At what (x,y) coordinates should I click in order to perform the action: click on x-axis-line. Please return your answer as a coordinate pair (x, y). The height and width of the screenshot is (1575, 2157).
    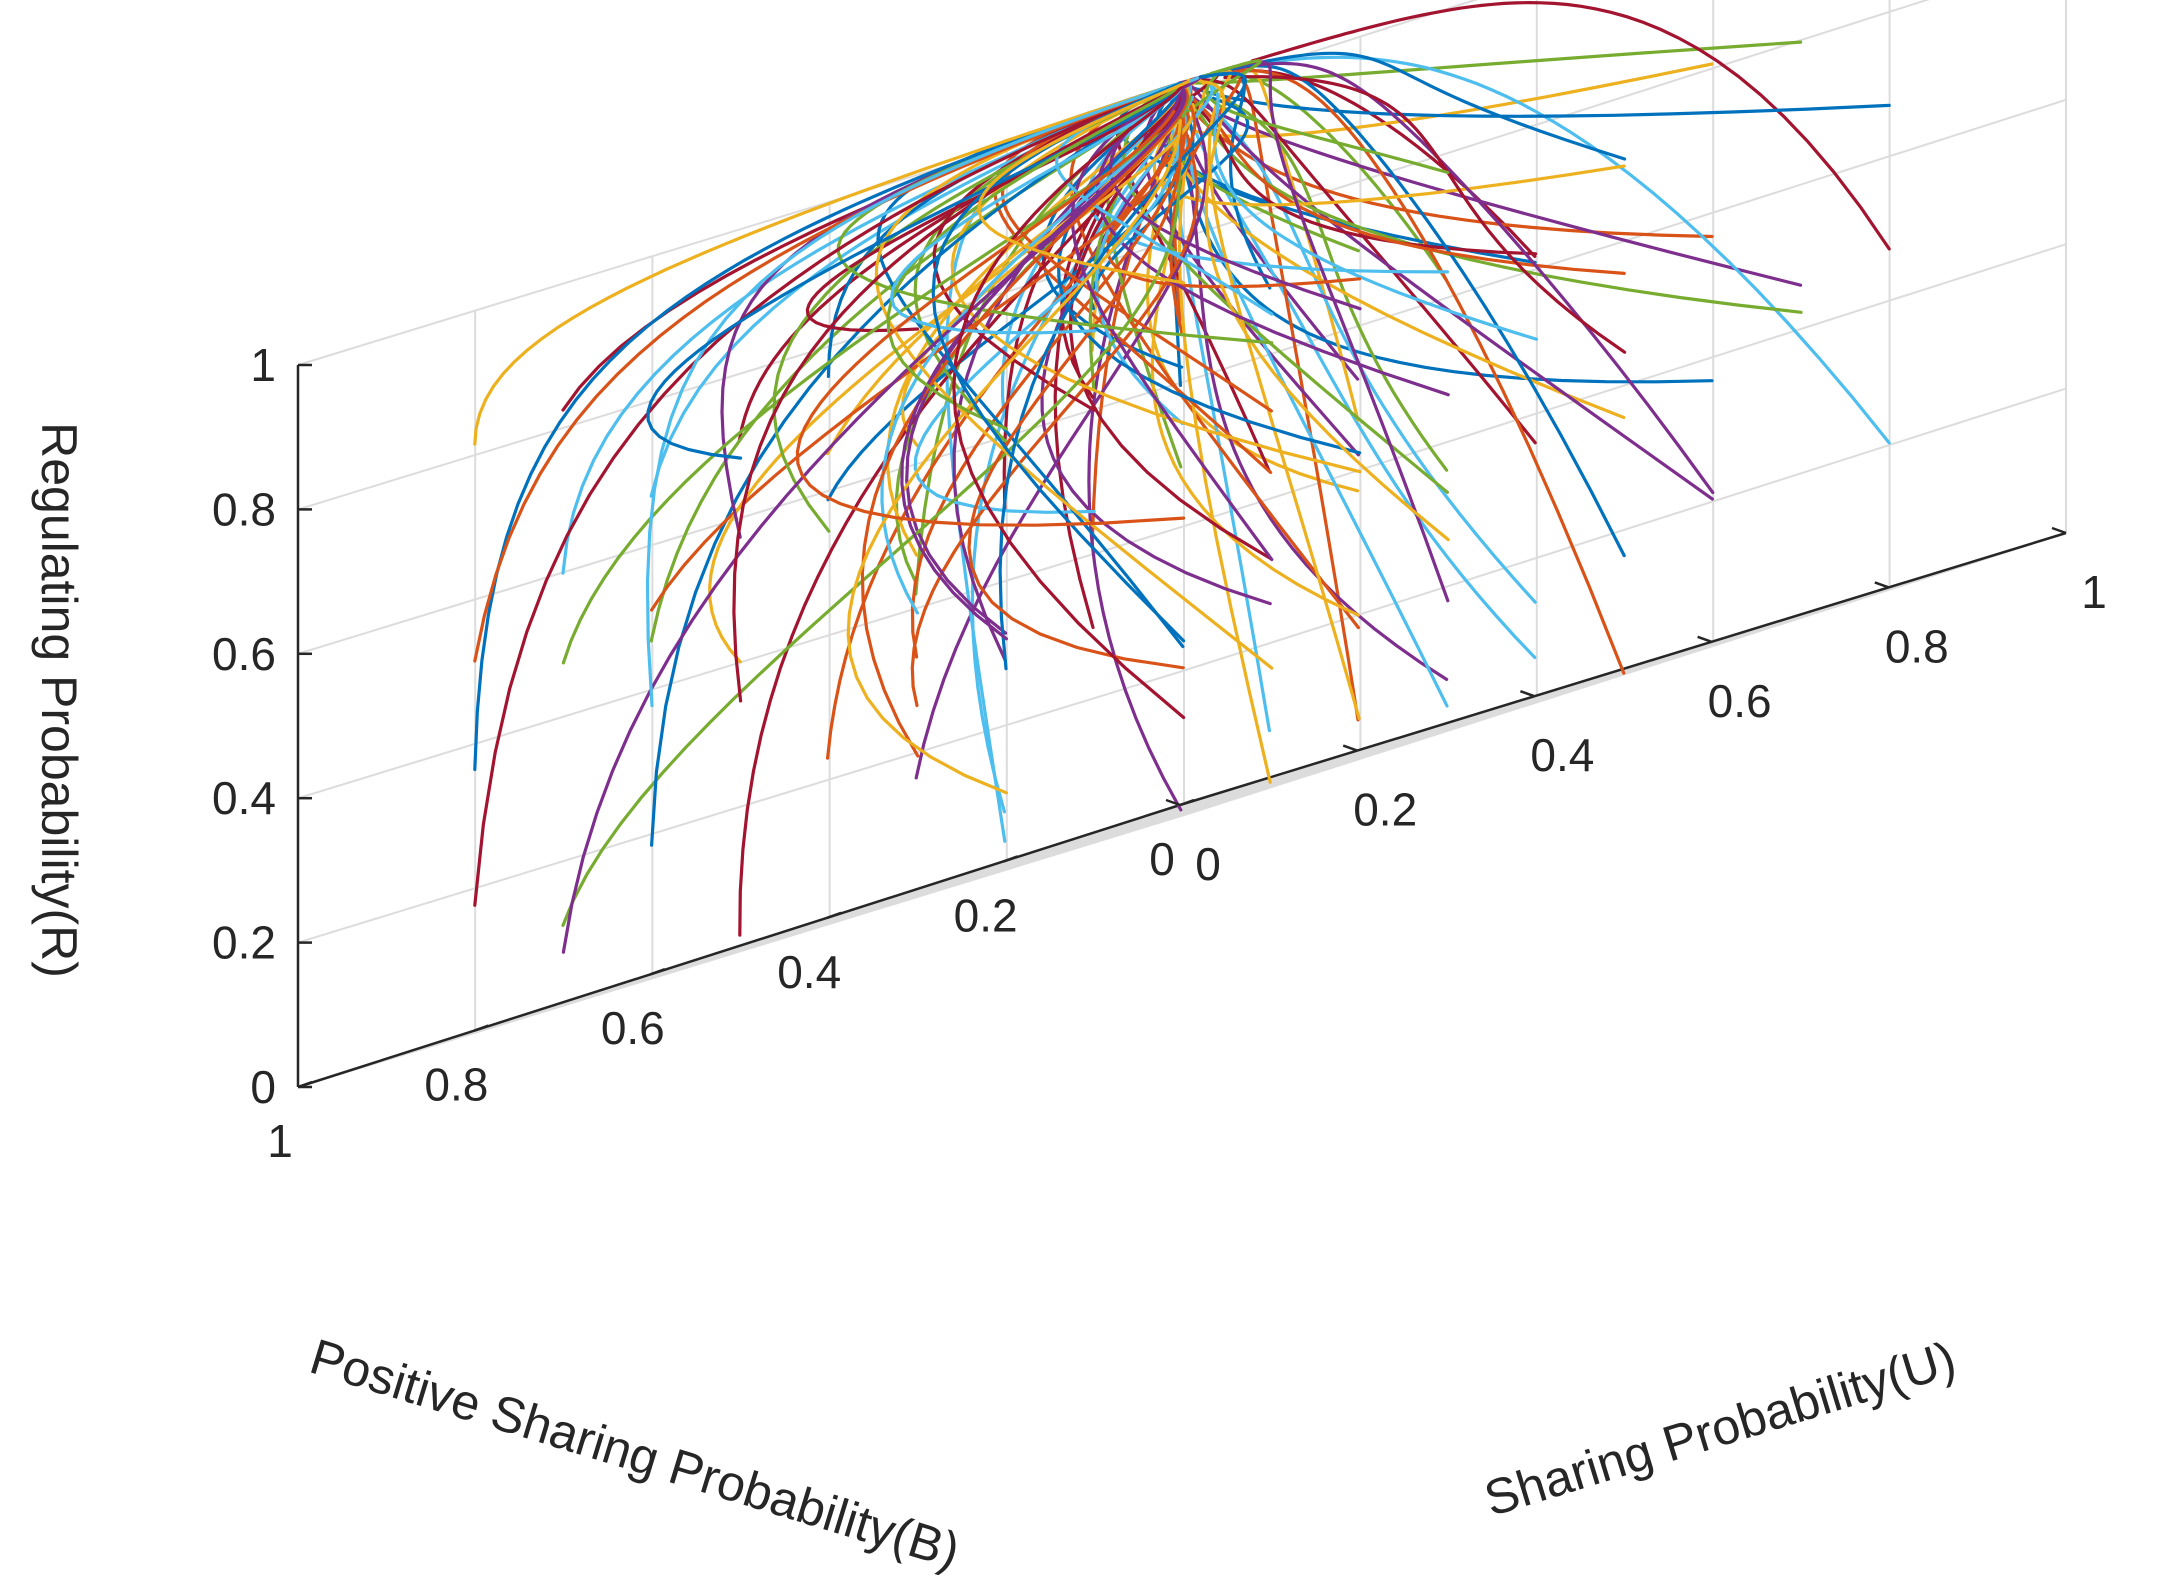
    Looking at the image, I should click on (739, 946).